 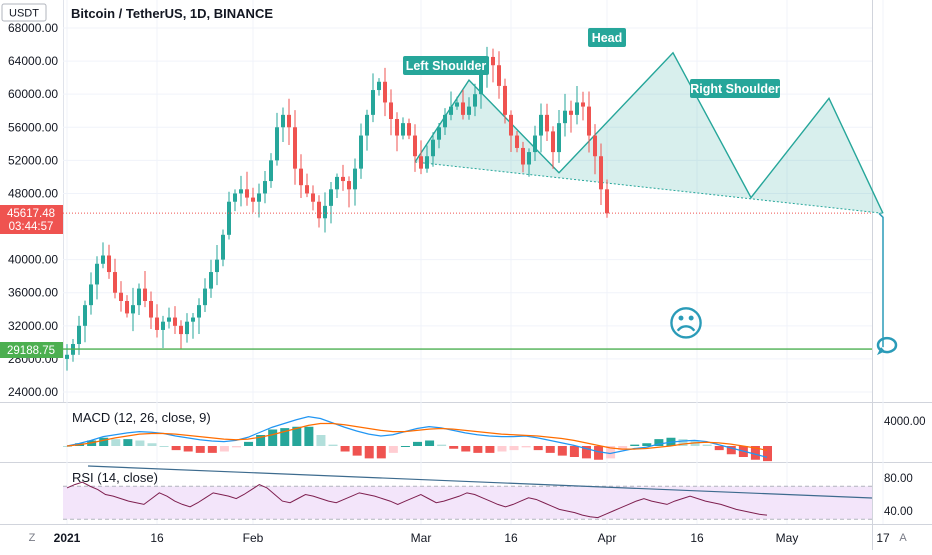 What do you see at coordinates (31, 214) in the screenshot?
I see `current-price-value: 45617.48` at bounding box center [31, 214].